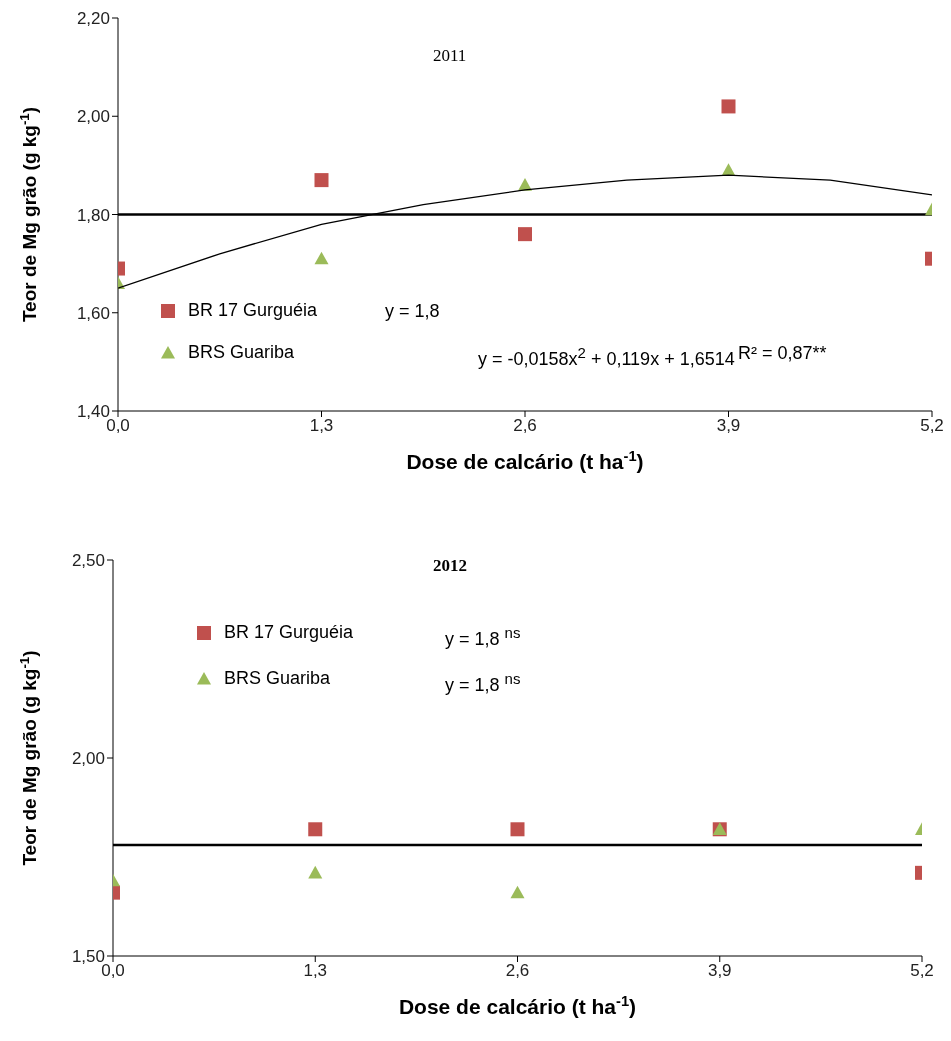 Image resolution: width=951 pixels, height=1041 pixels. I want to click on y-tick-label: 2,20, so click(93, 19).